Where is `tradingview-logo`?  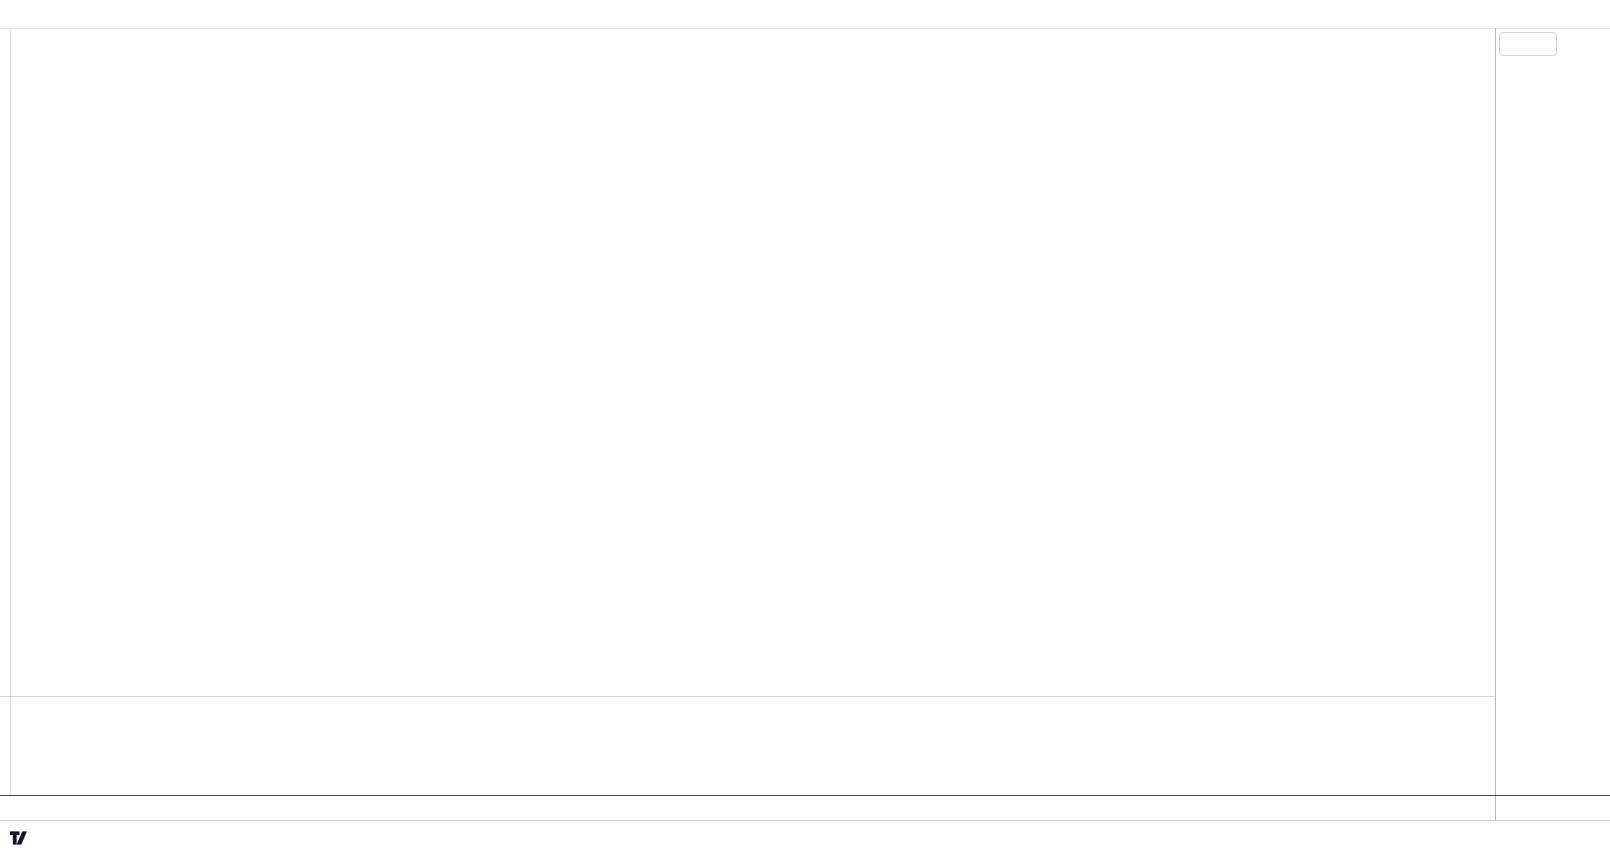
tradingview-logo is located at coordinates (21, 839).